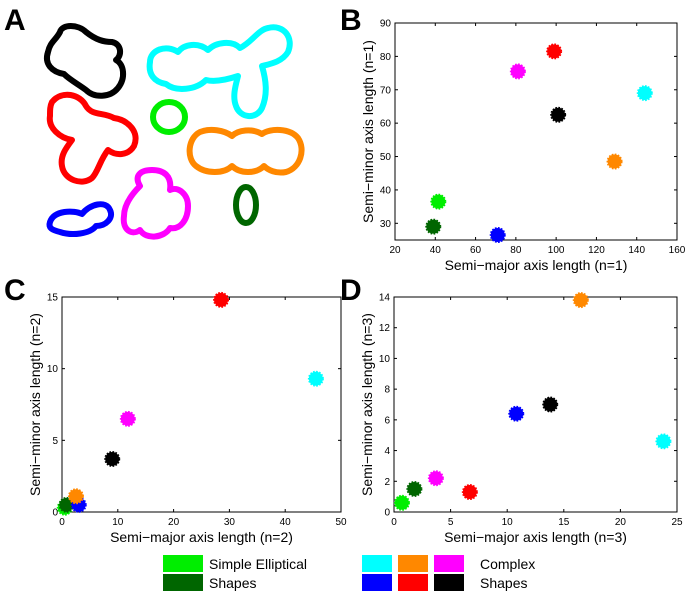  What do you see at coordinates (386, 224) in the screenshot?
I see `y-tick-label: 30` at bounding box center [386, 224].